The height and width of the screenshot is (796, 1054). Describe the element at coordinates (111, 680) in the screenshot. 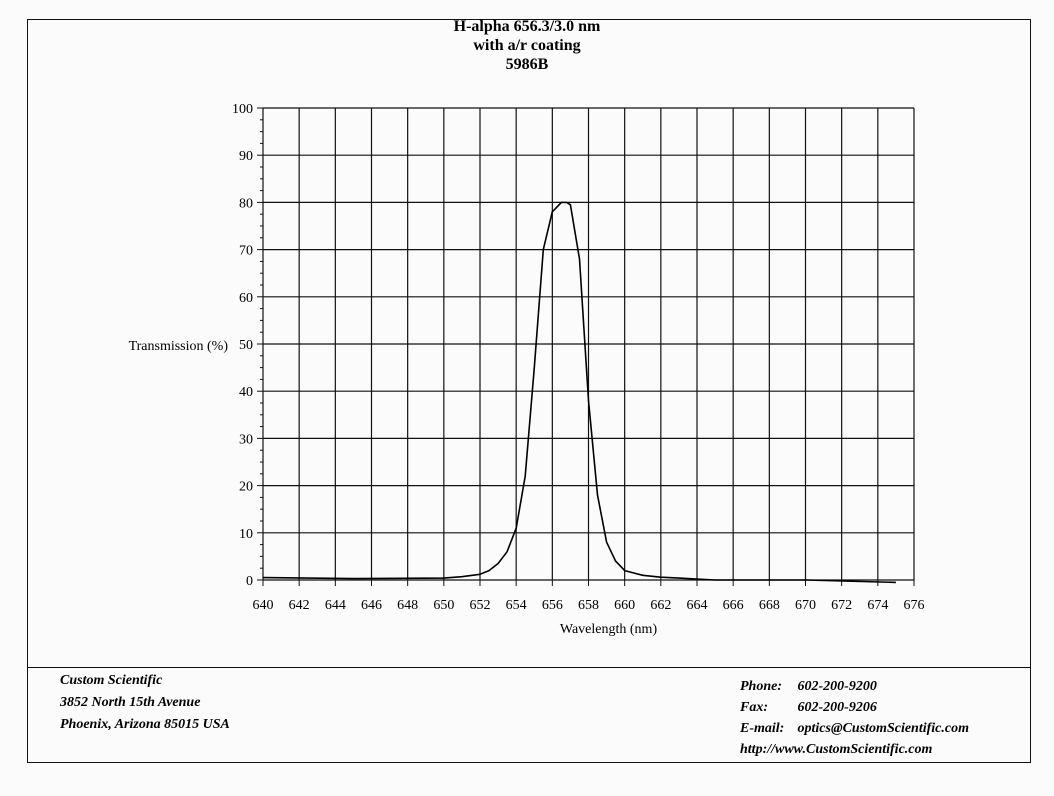

I see `company-name: Custom Scientific` at that location.